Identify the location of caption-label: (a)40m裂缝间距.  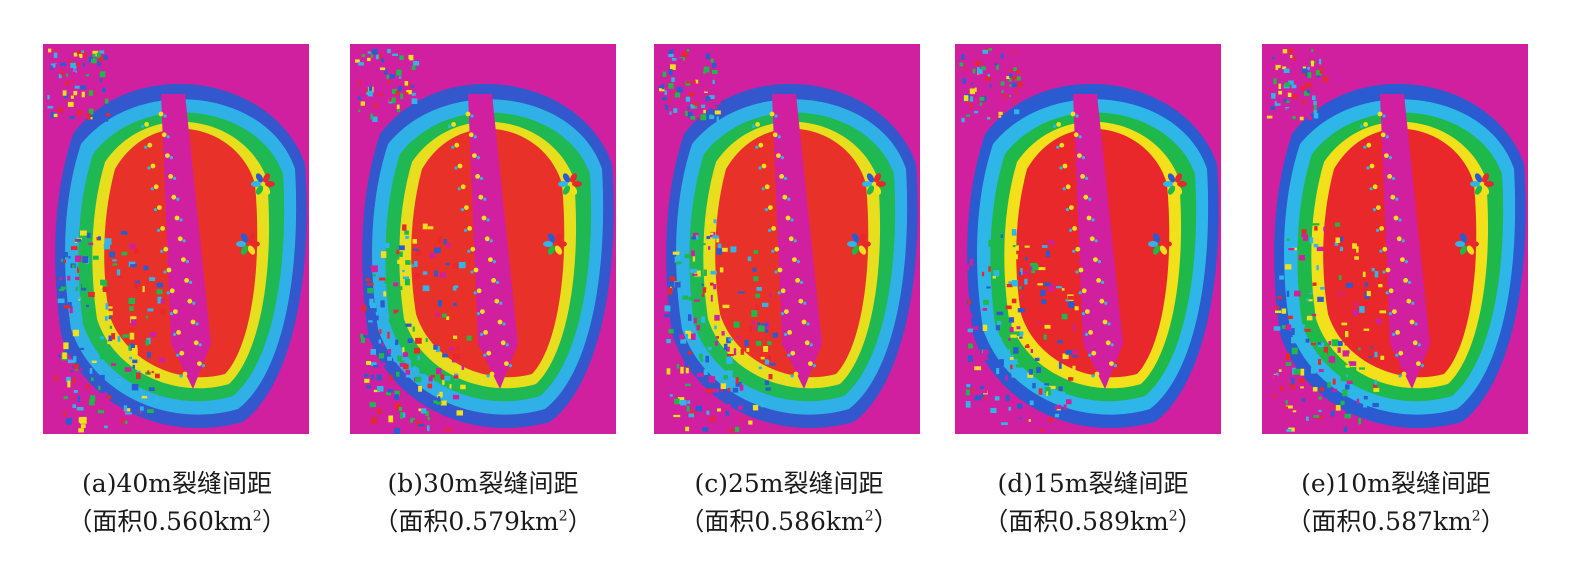
(177, 483).